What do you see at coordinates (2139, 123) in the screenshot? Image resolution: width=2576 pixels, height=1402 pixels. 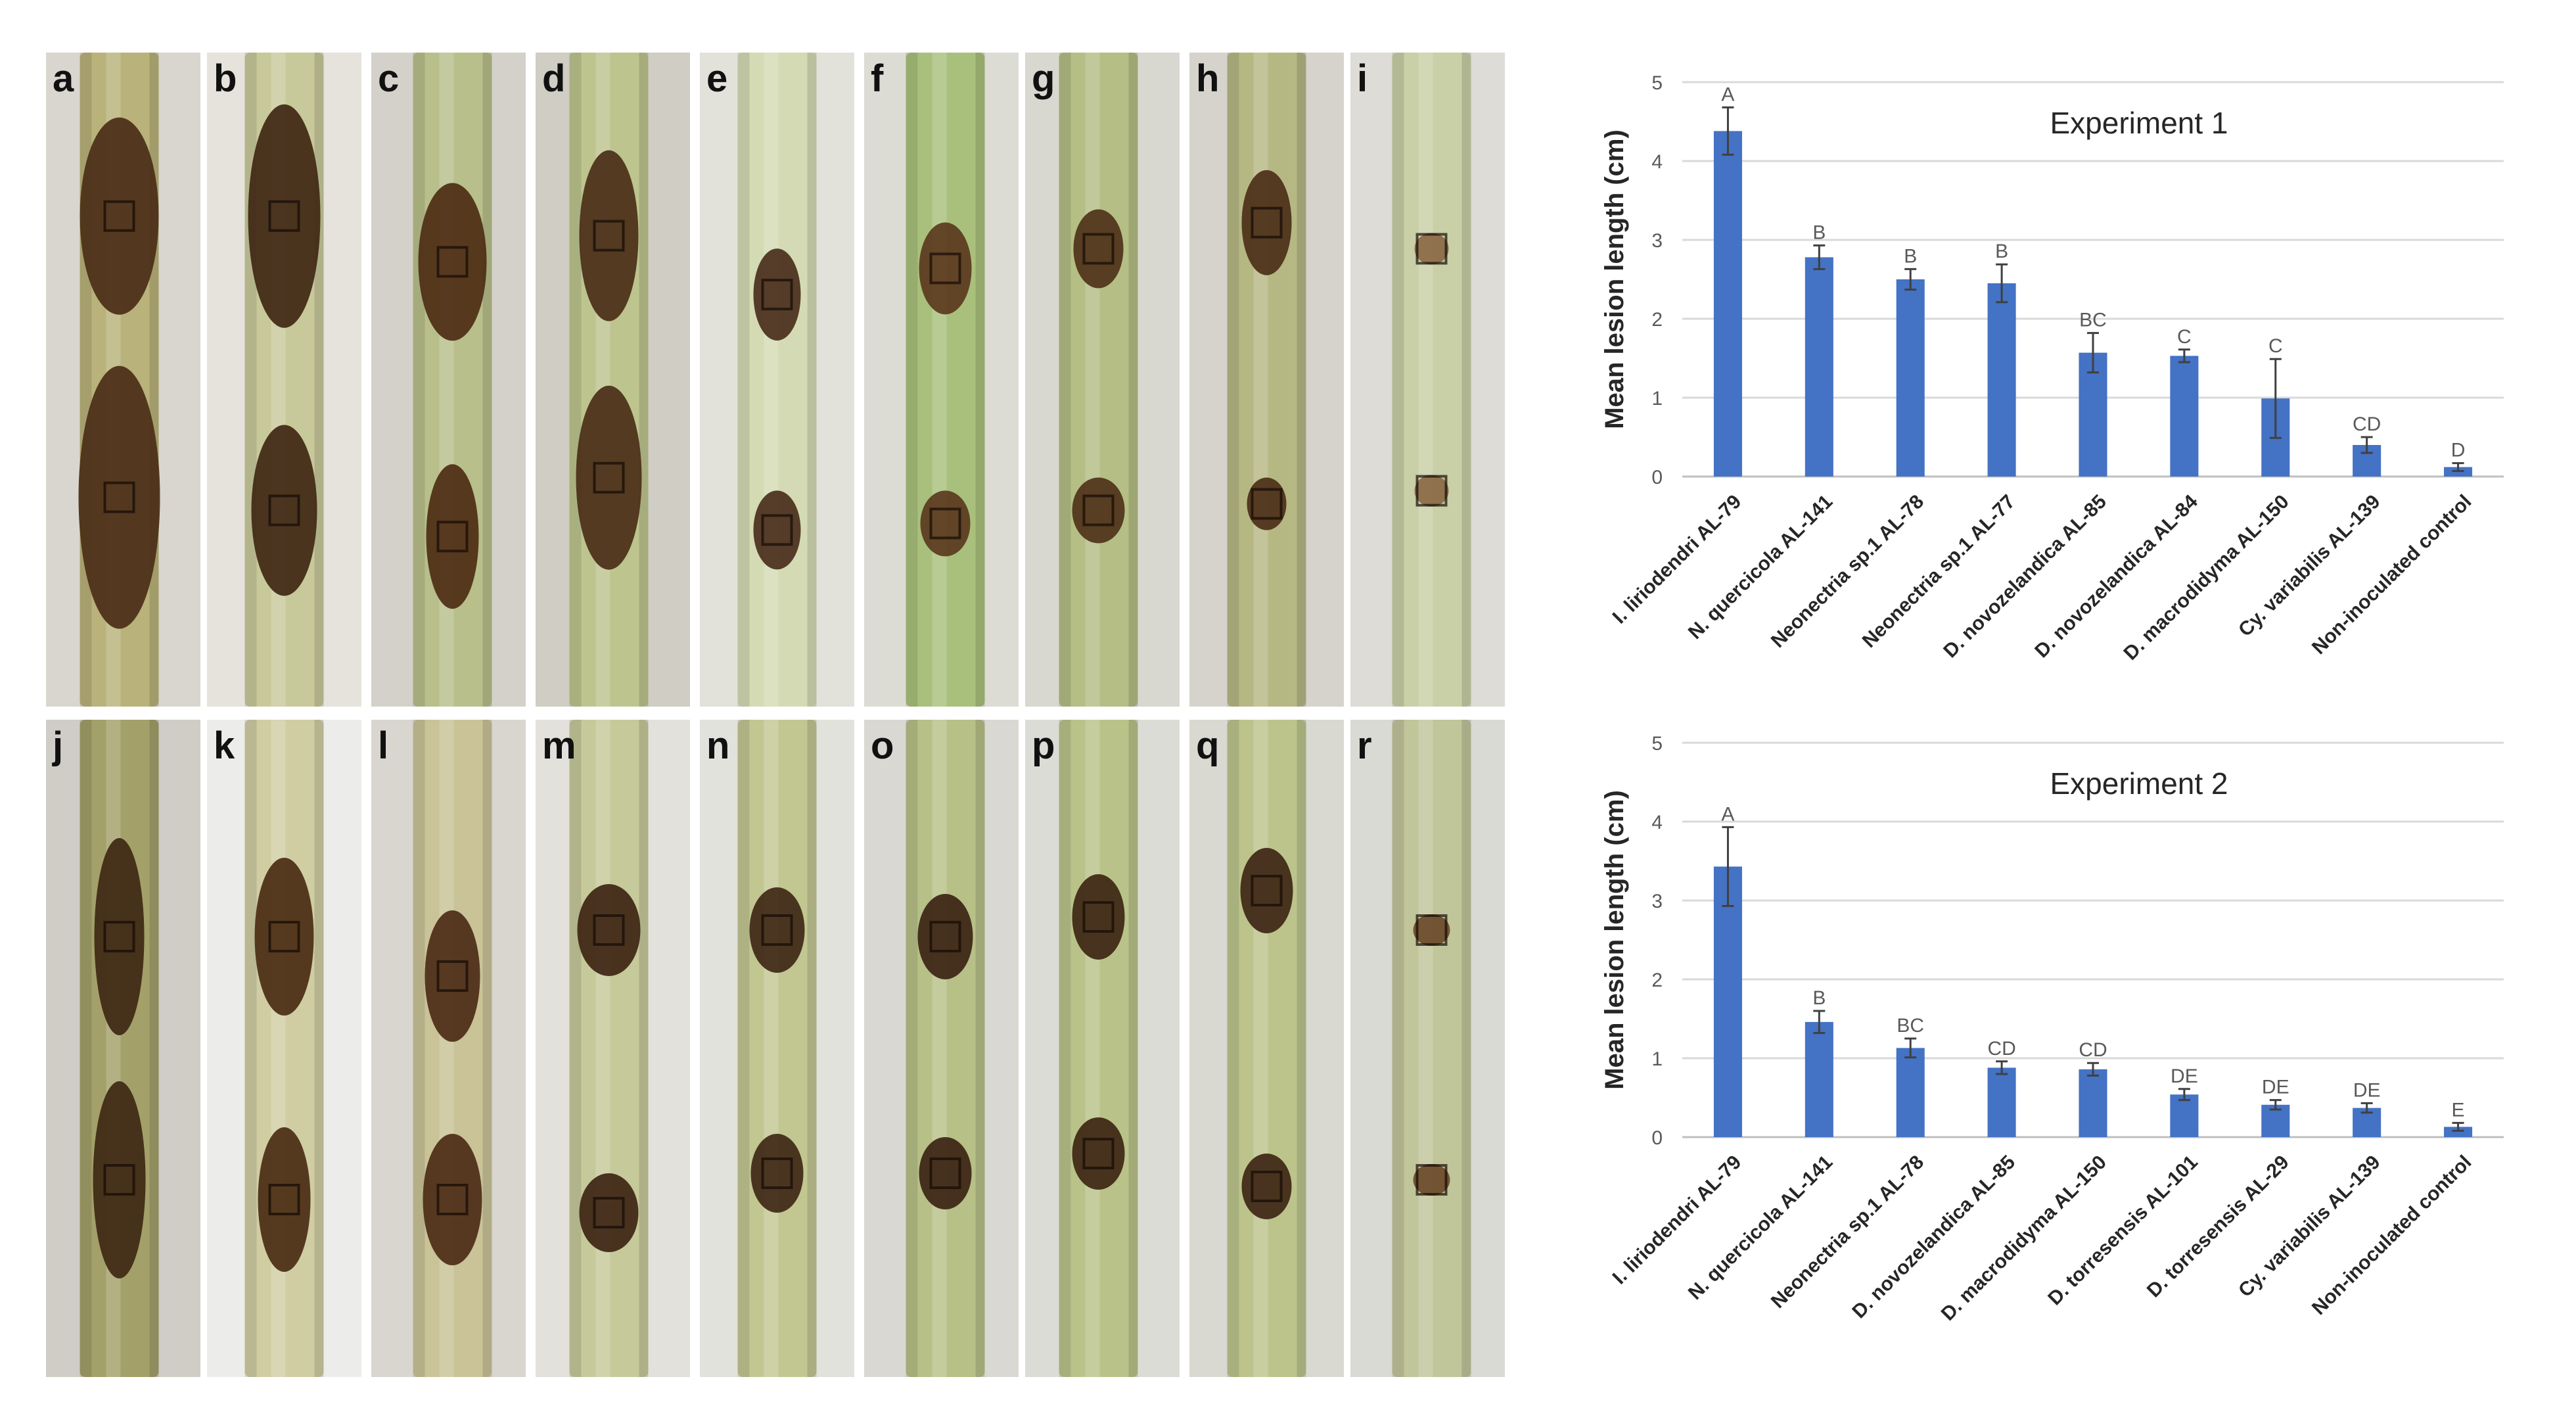 I see `chart-title: Experiment 1` at bounding box center [2139, 123].